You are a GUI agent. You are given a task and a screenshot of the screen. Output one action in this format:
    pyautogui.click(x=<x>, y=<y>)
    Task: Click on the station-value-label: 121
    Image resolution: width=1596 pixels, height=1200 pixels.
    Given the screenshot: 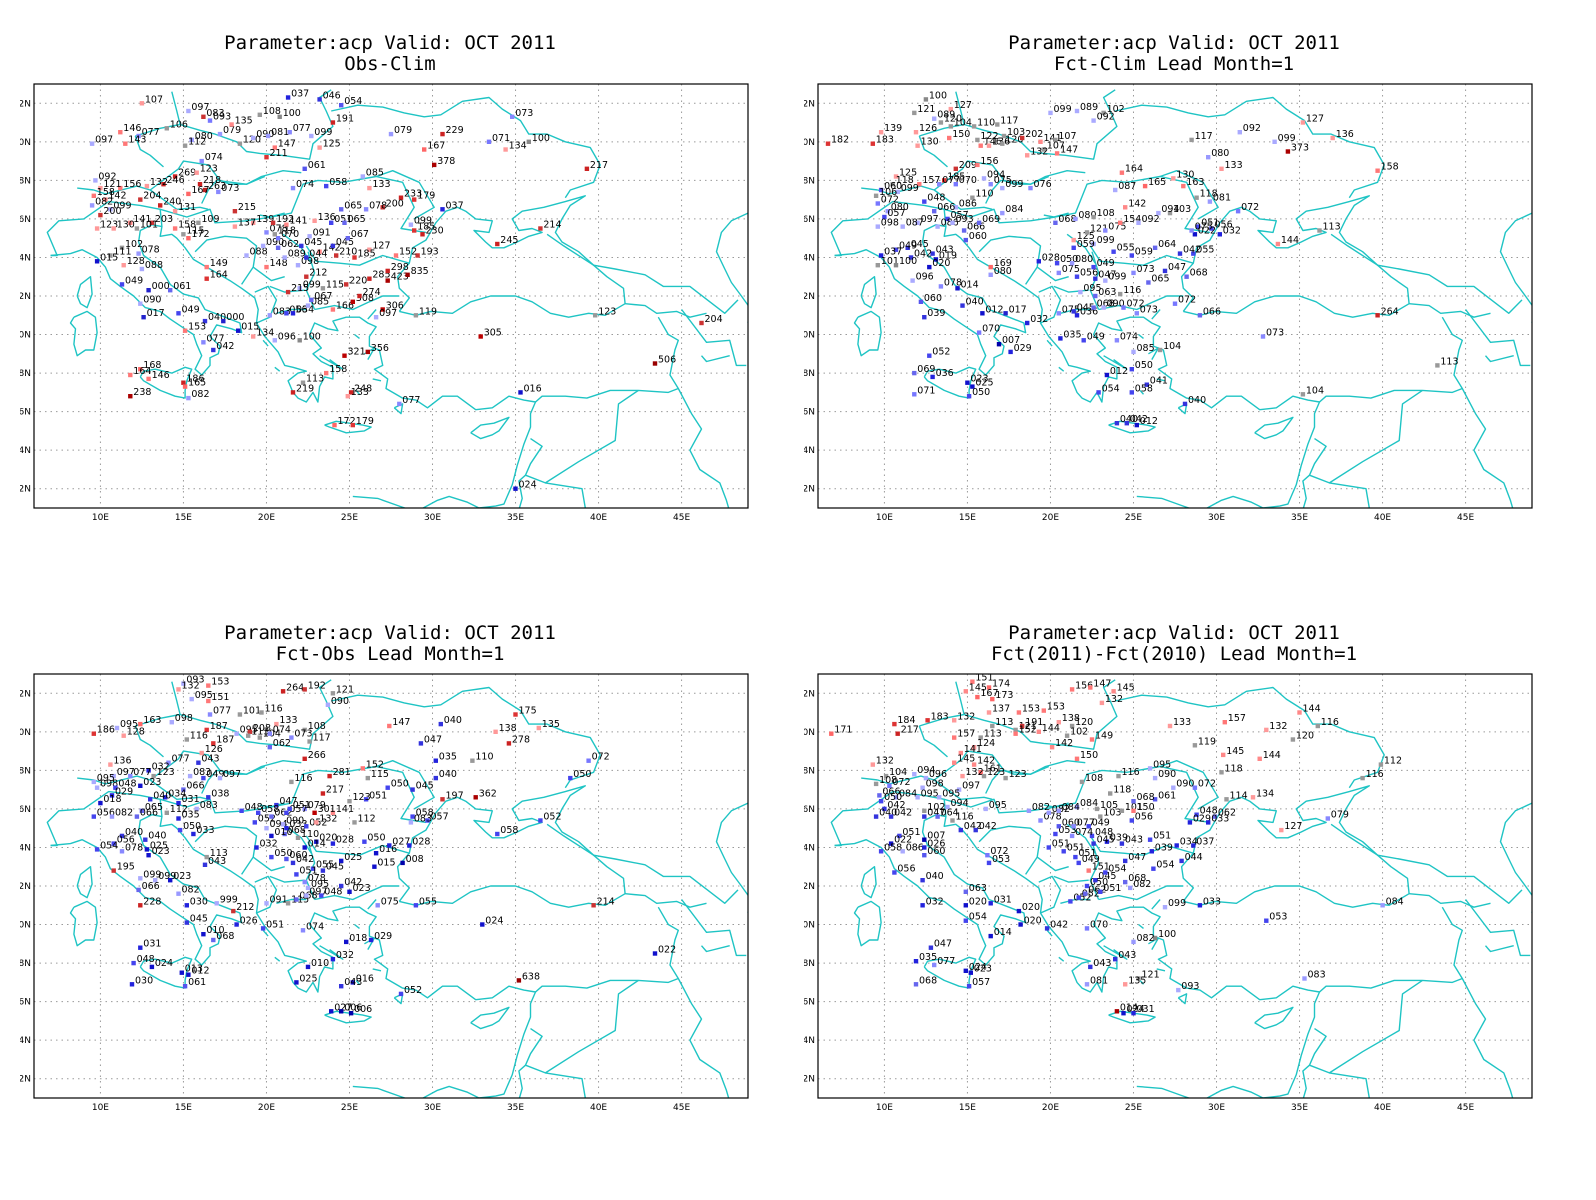 What is the action you would take?
    pyautogui.click(x=1028, y=726)
    